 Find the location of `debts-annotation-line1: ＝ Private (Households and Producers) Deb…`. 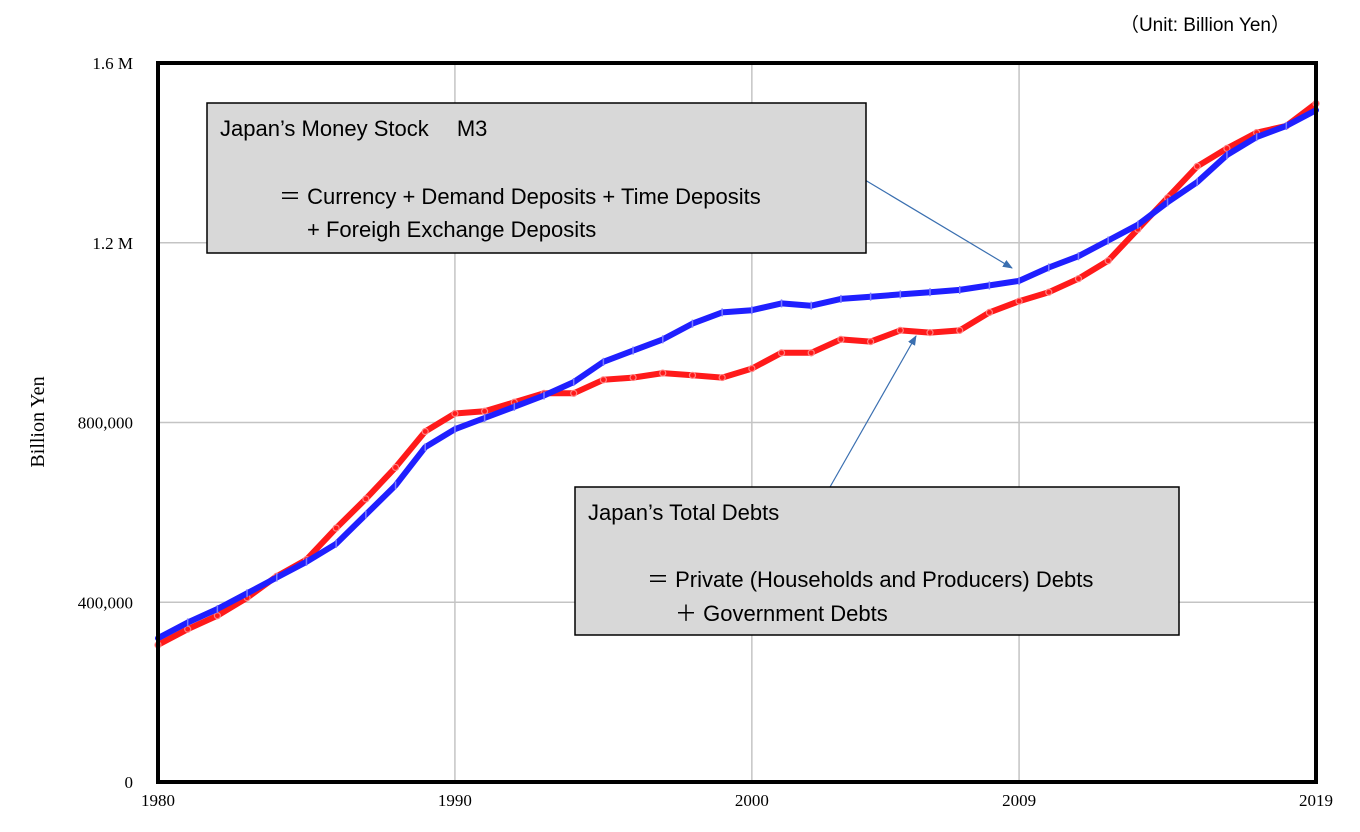

debts-annotation-line1: ＝ Private (Households and Producers) Deb… is located at coordinates (870, 579).